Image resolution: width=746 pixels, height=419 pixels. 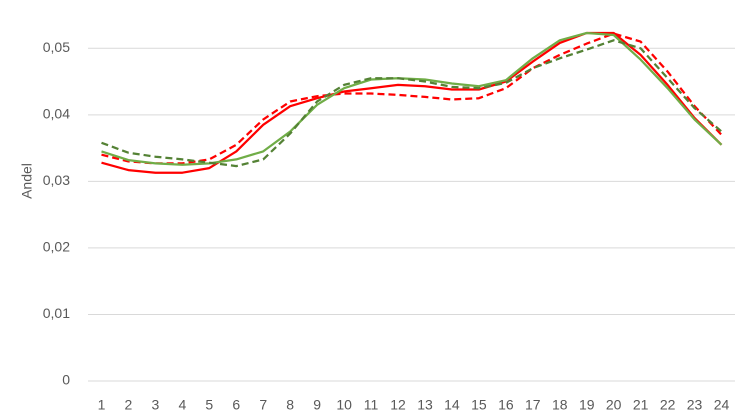 What do you see at coordinates (290, 405) in the screenshot?
I see `x-tick-label: 8` at bounding box center [290, 405].